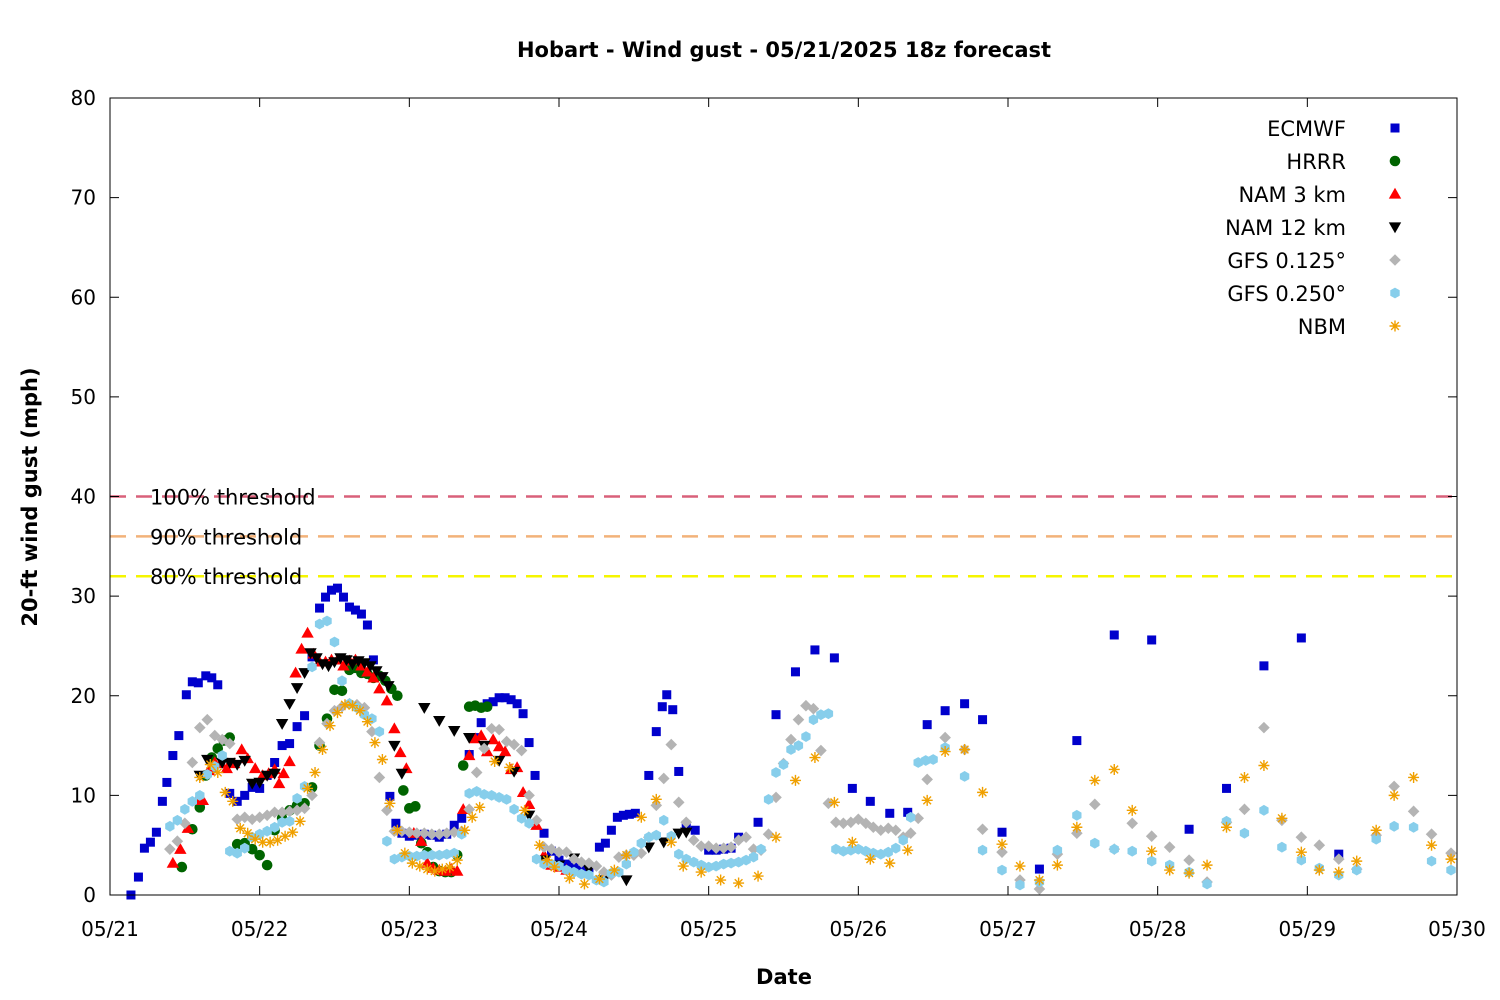  I want to click on y-tick-label: 80, so click(83, 98).